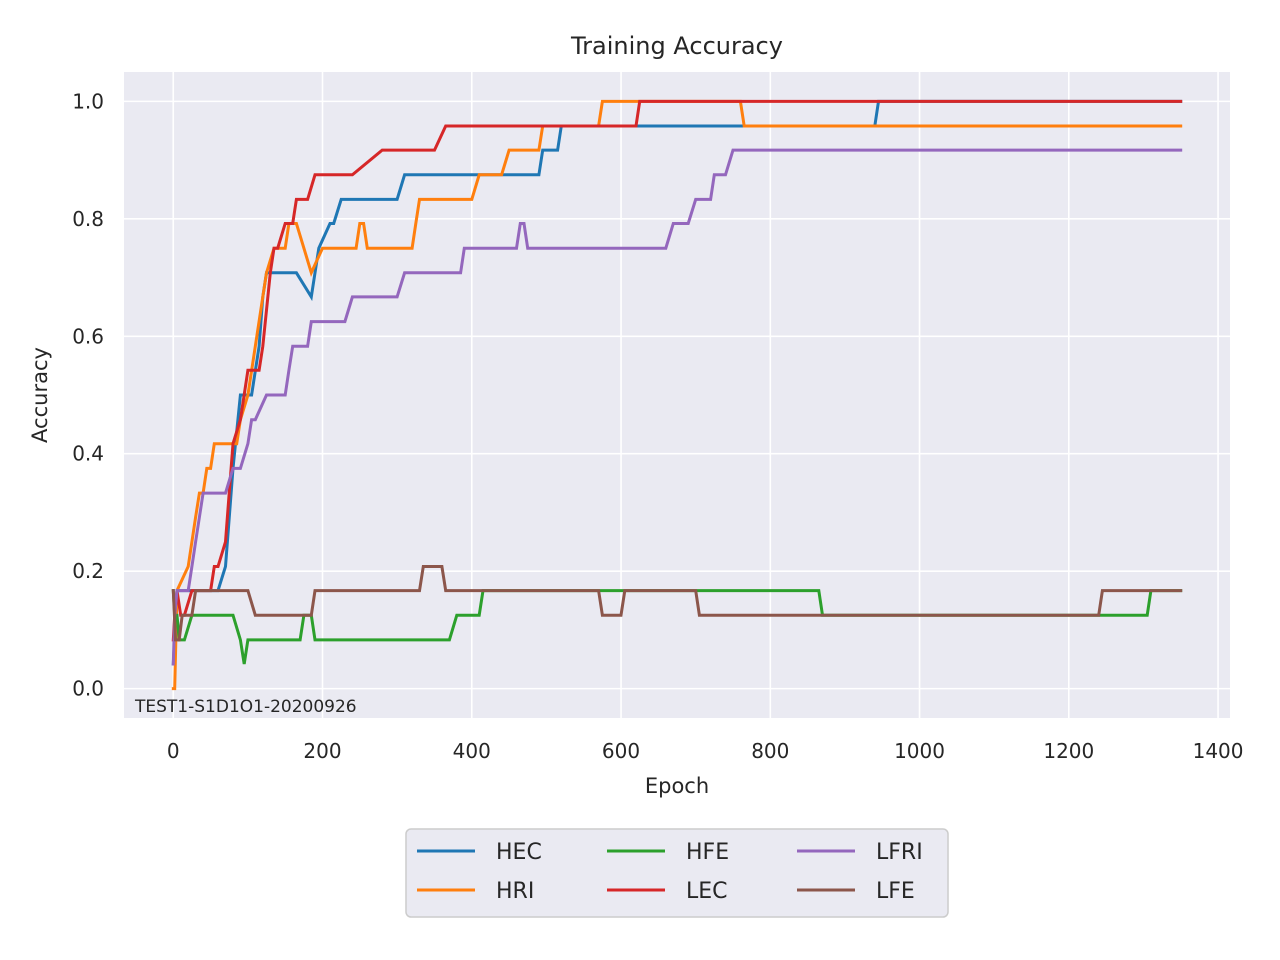 The width and height of the screenshot is (1280, 960). I want to click on legend: HEC HRI HFE LEC LFRI LFE, so click(677, 873).